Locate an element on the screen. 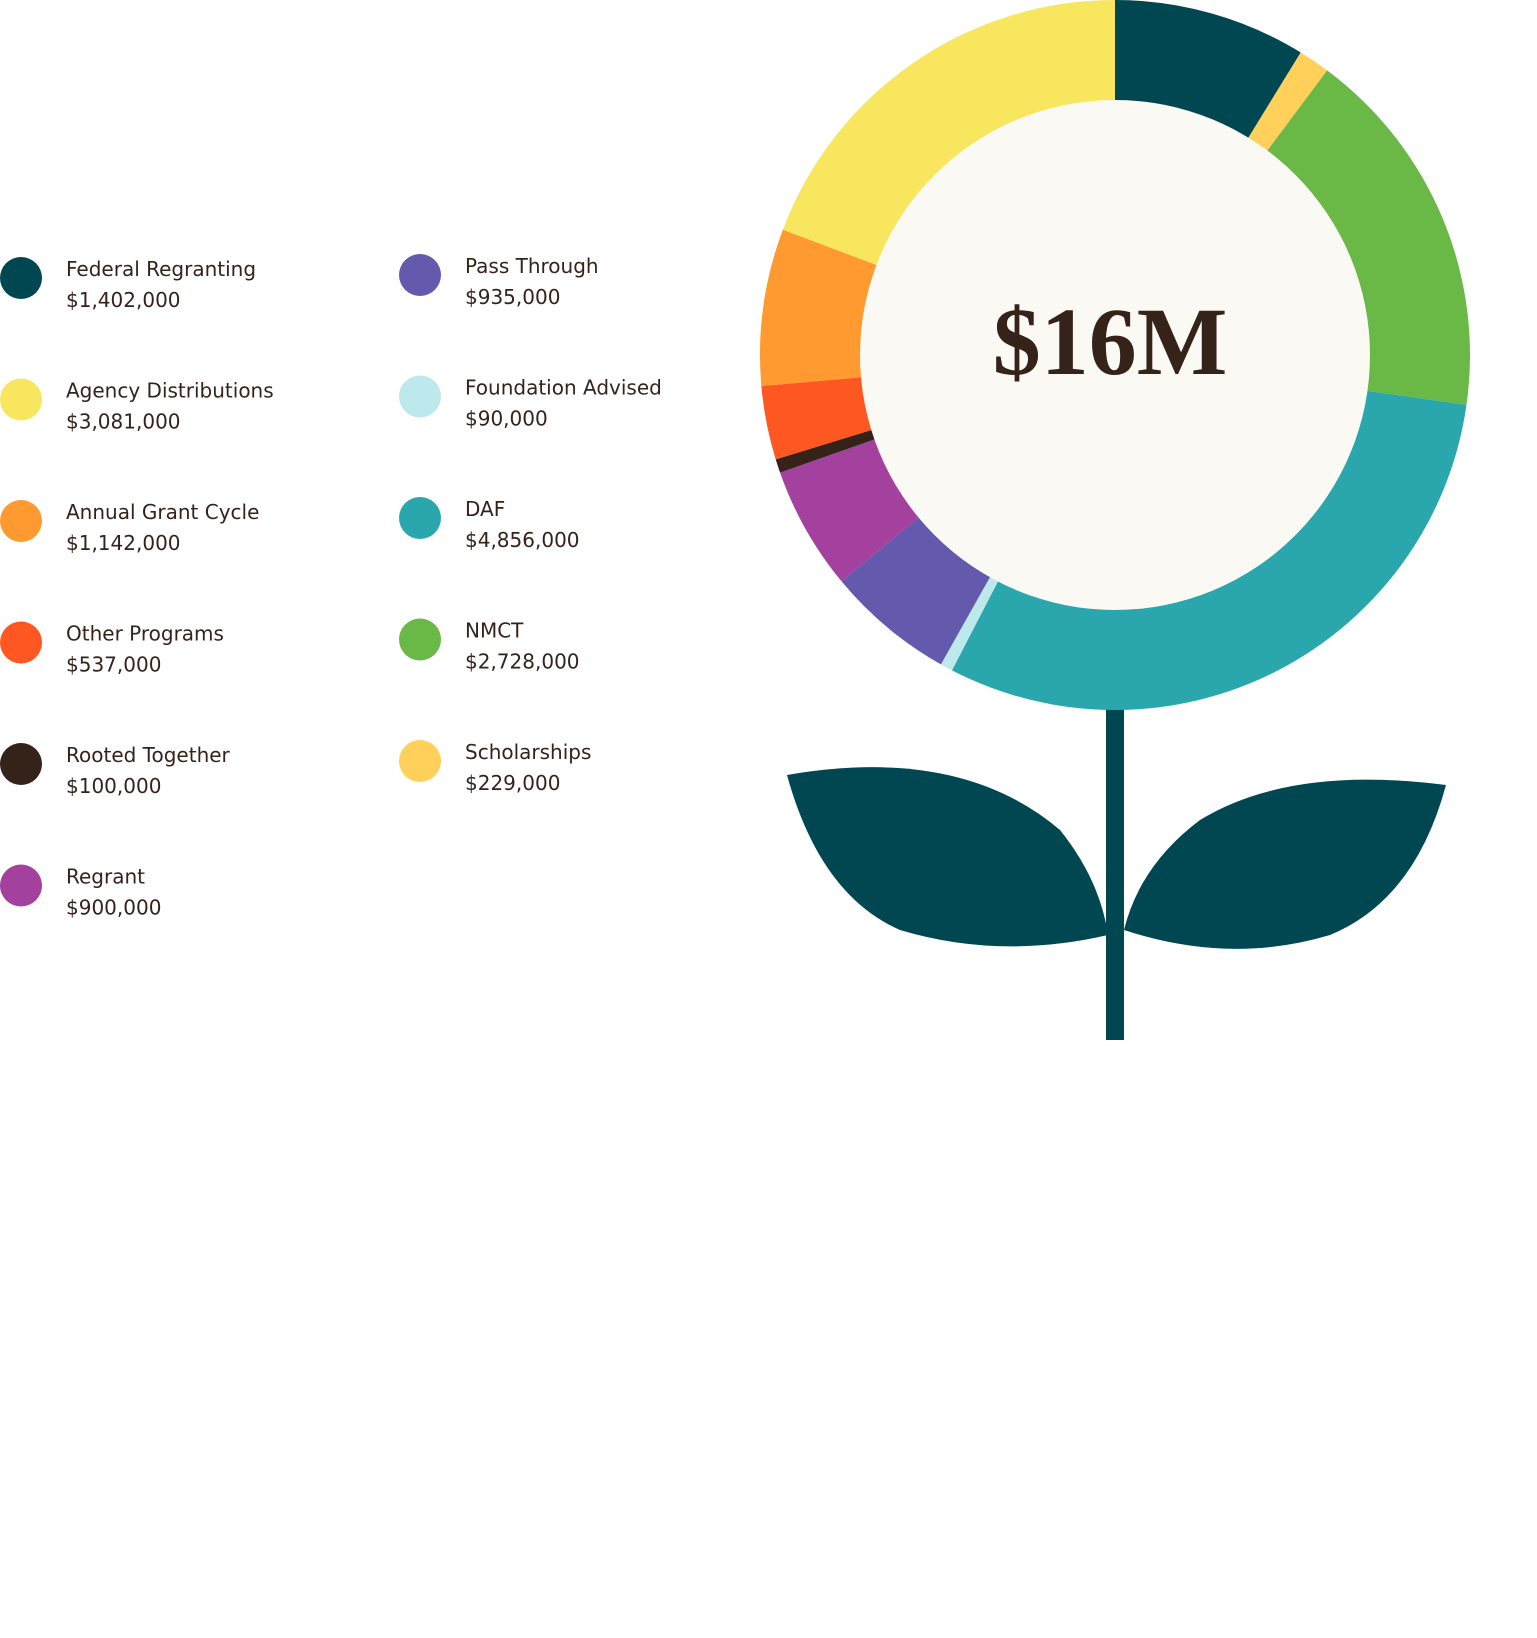 The width and height of the screenshot is (1537, 1638). legend-name: Foundation Advised is located at coordinates (563, 388).